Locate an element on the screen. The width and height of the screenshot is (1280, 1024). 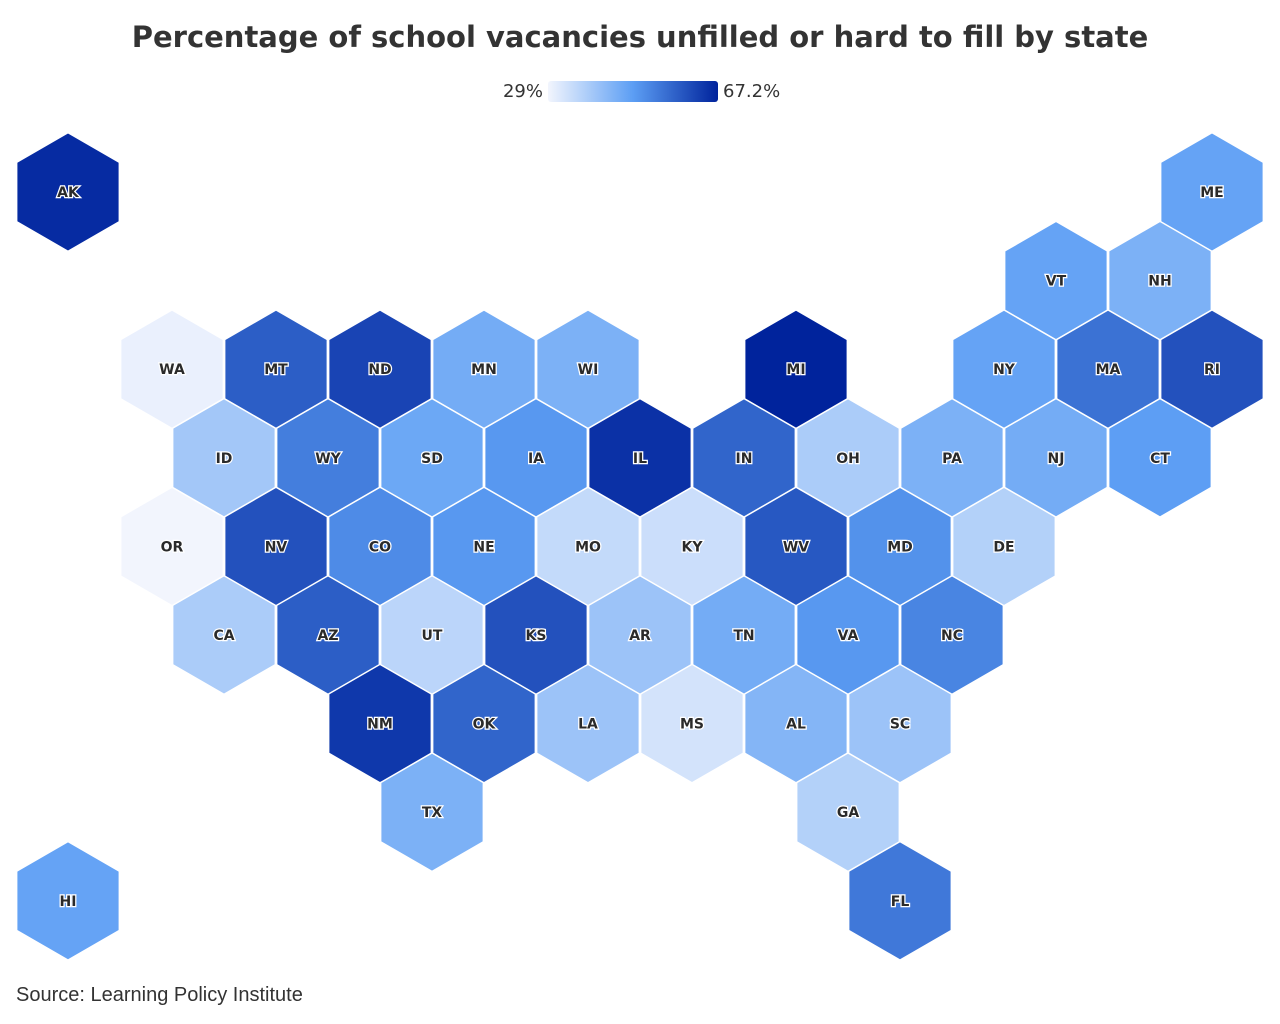
state-label: RI is located at coordinates (1212, 370).